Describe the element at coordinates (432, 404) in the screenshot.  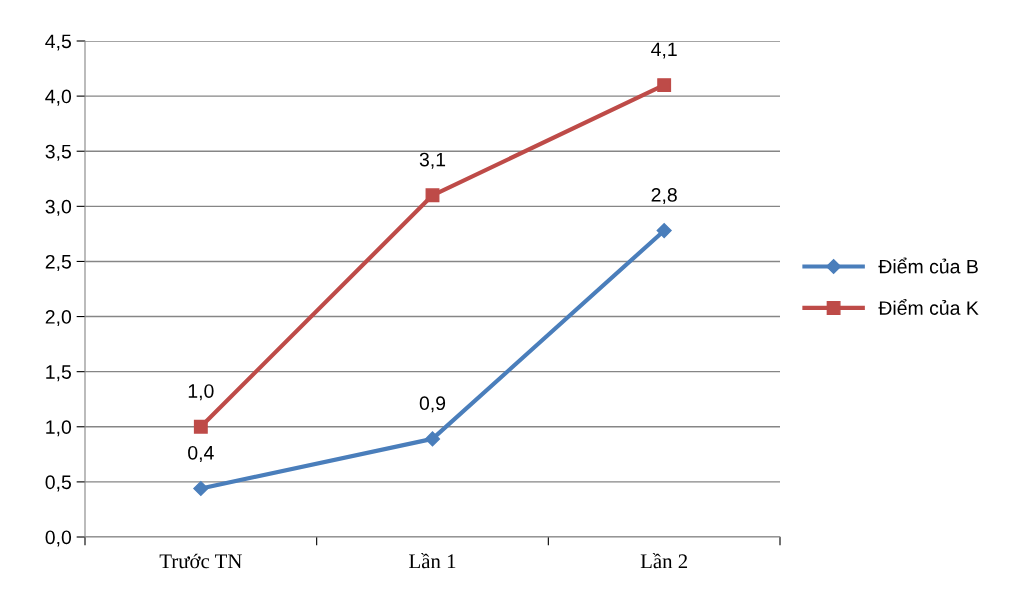
I see `data-label: 0,9` at that location.